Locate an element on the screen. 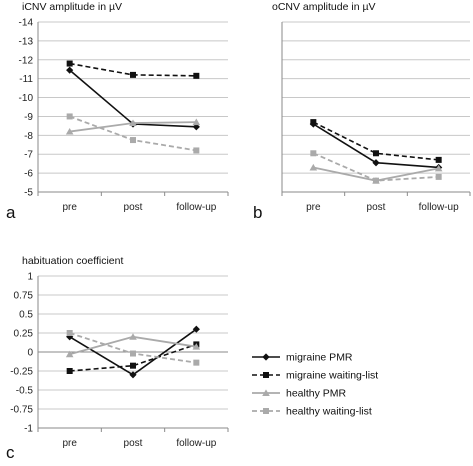  legend-label: migraine PMR is located at coordinates (319, 358).